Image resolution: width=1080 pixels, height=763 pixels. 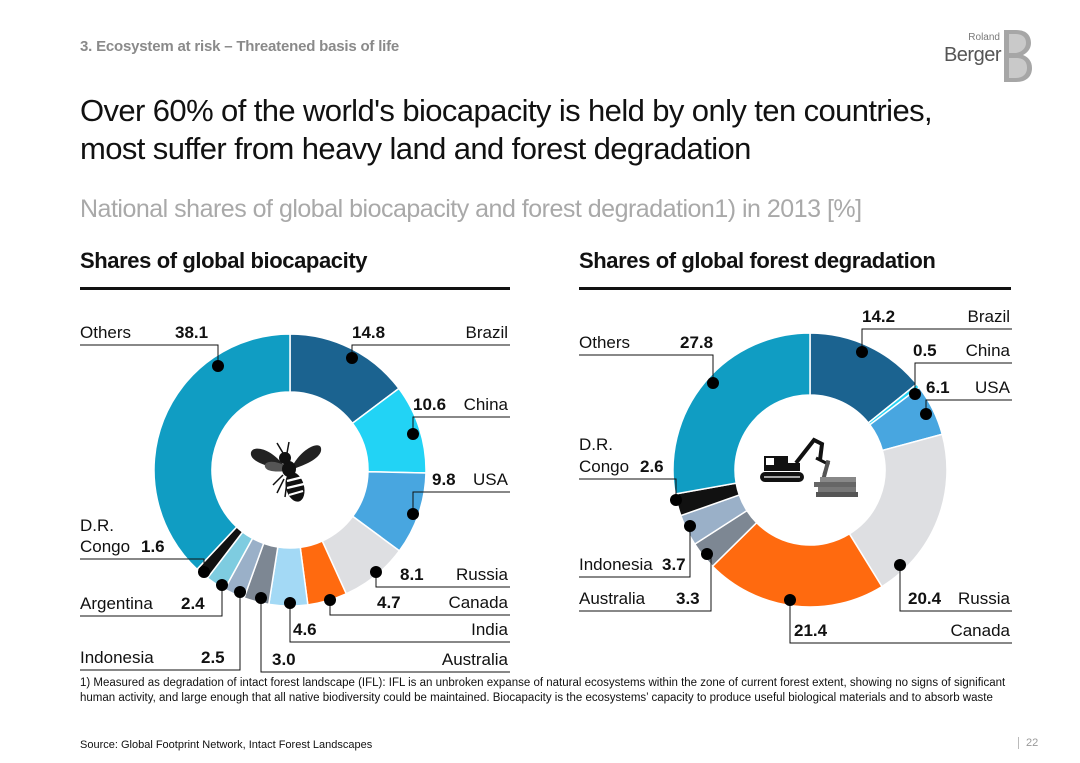 What do you see at coordinates (160, 631) in the screenshot?
I see `leader-indonesia` at bounding box center [160, 631].